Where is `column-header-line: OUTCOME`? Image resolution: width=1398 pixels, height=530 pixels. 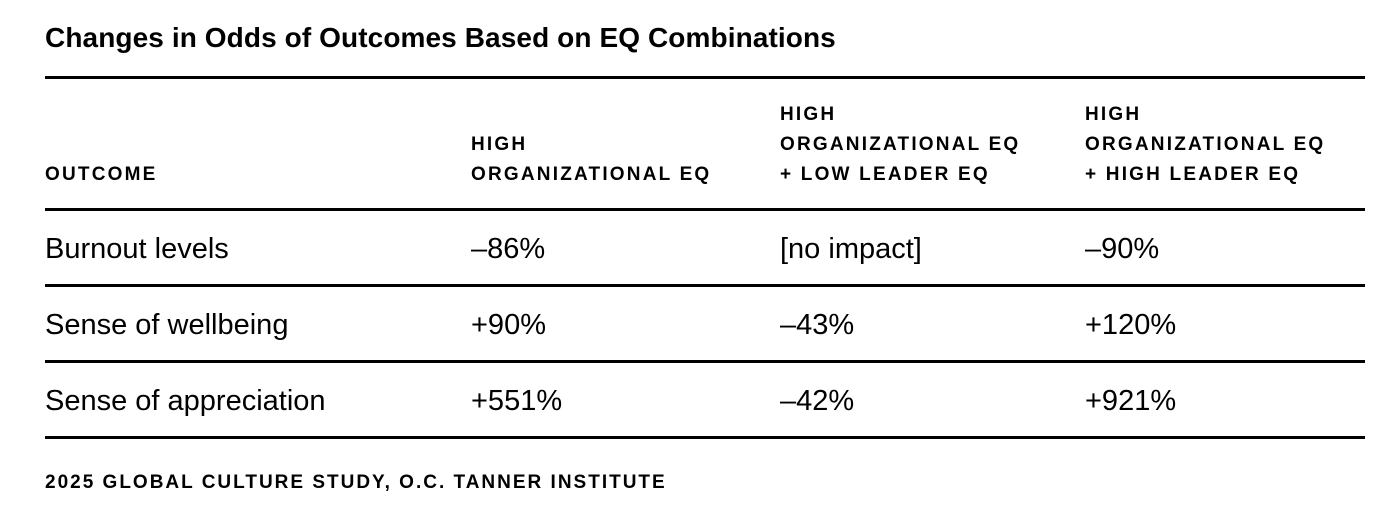 column-header-line: OUTCOME is located at coordinates (101, 174).